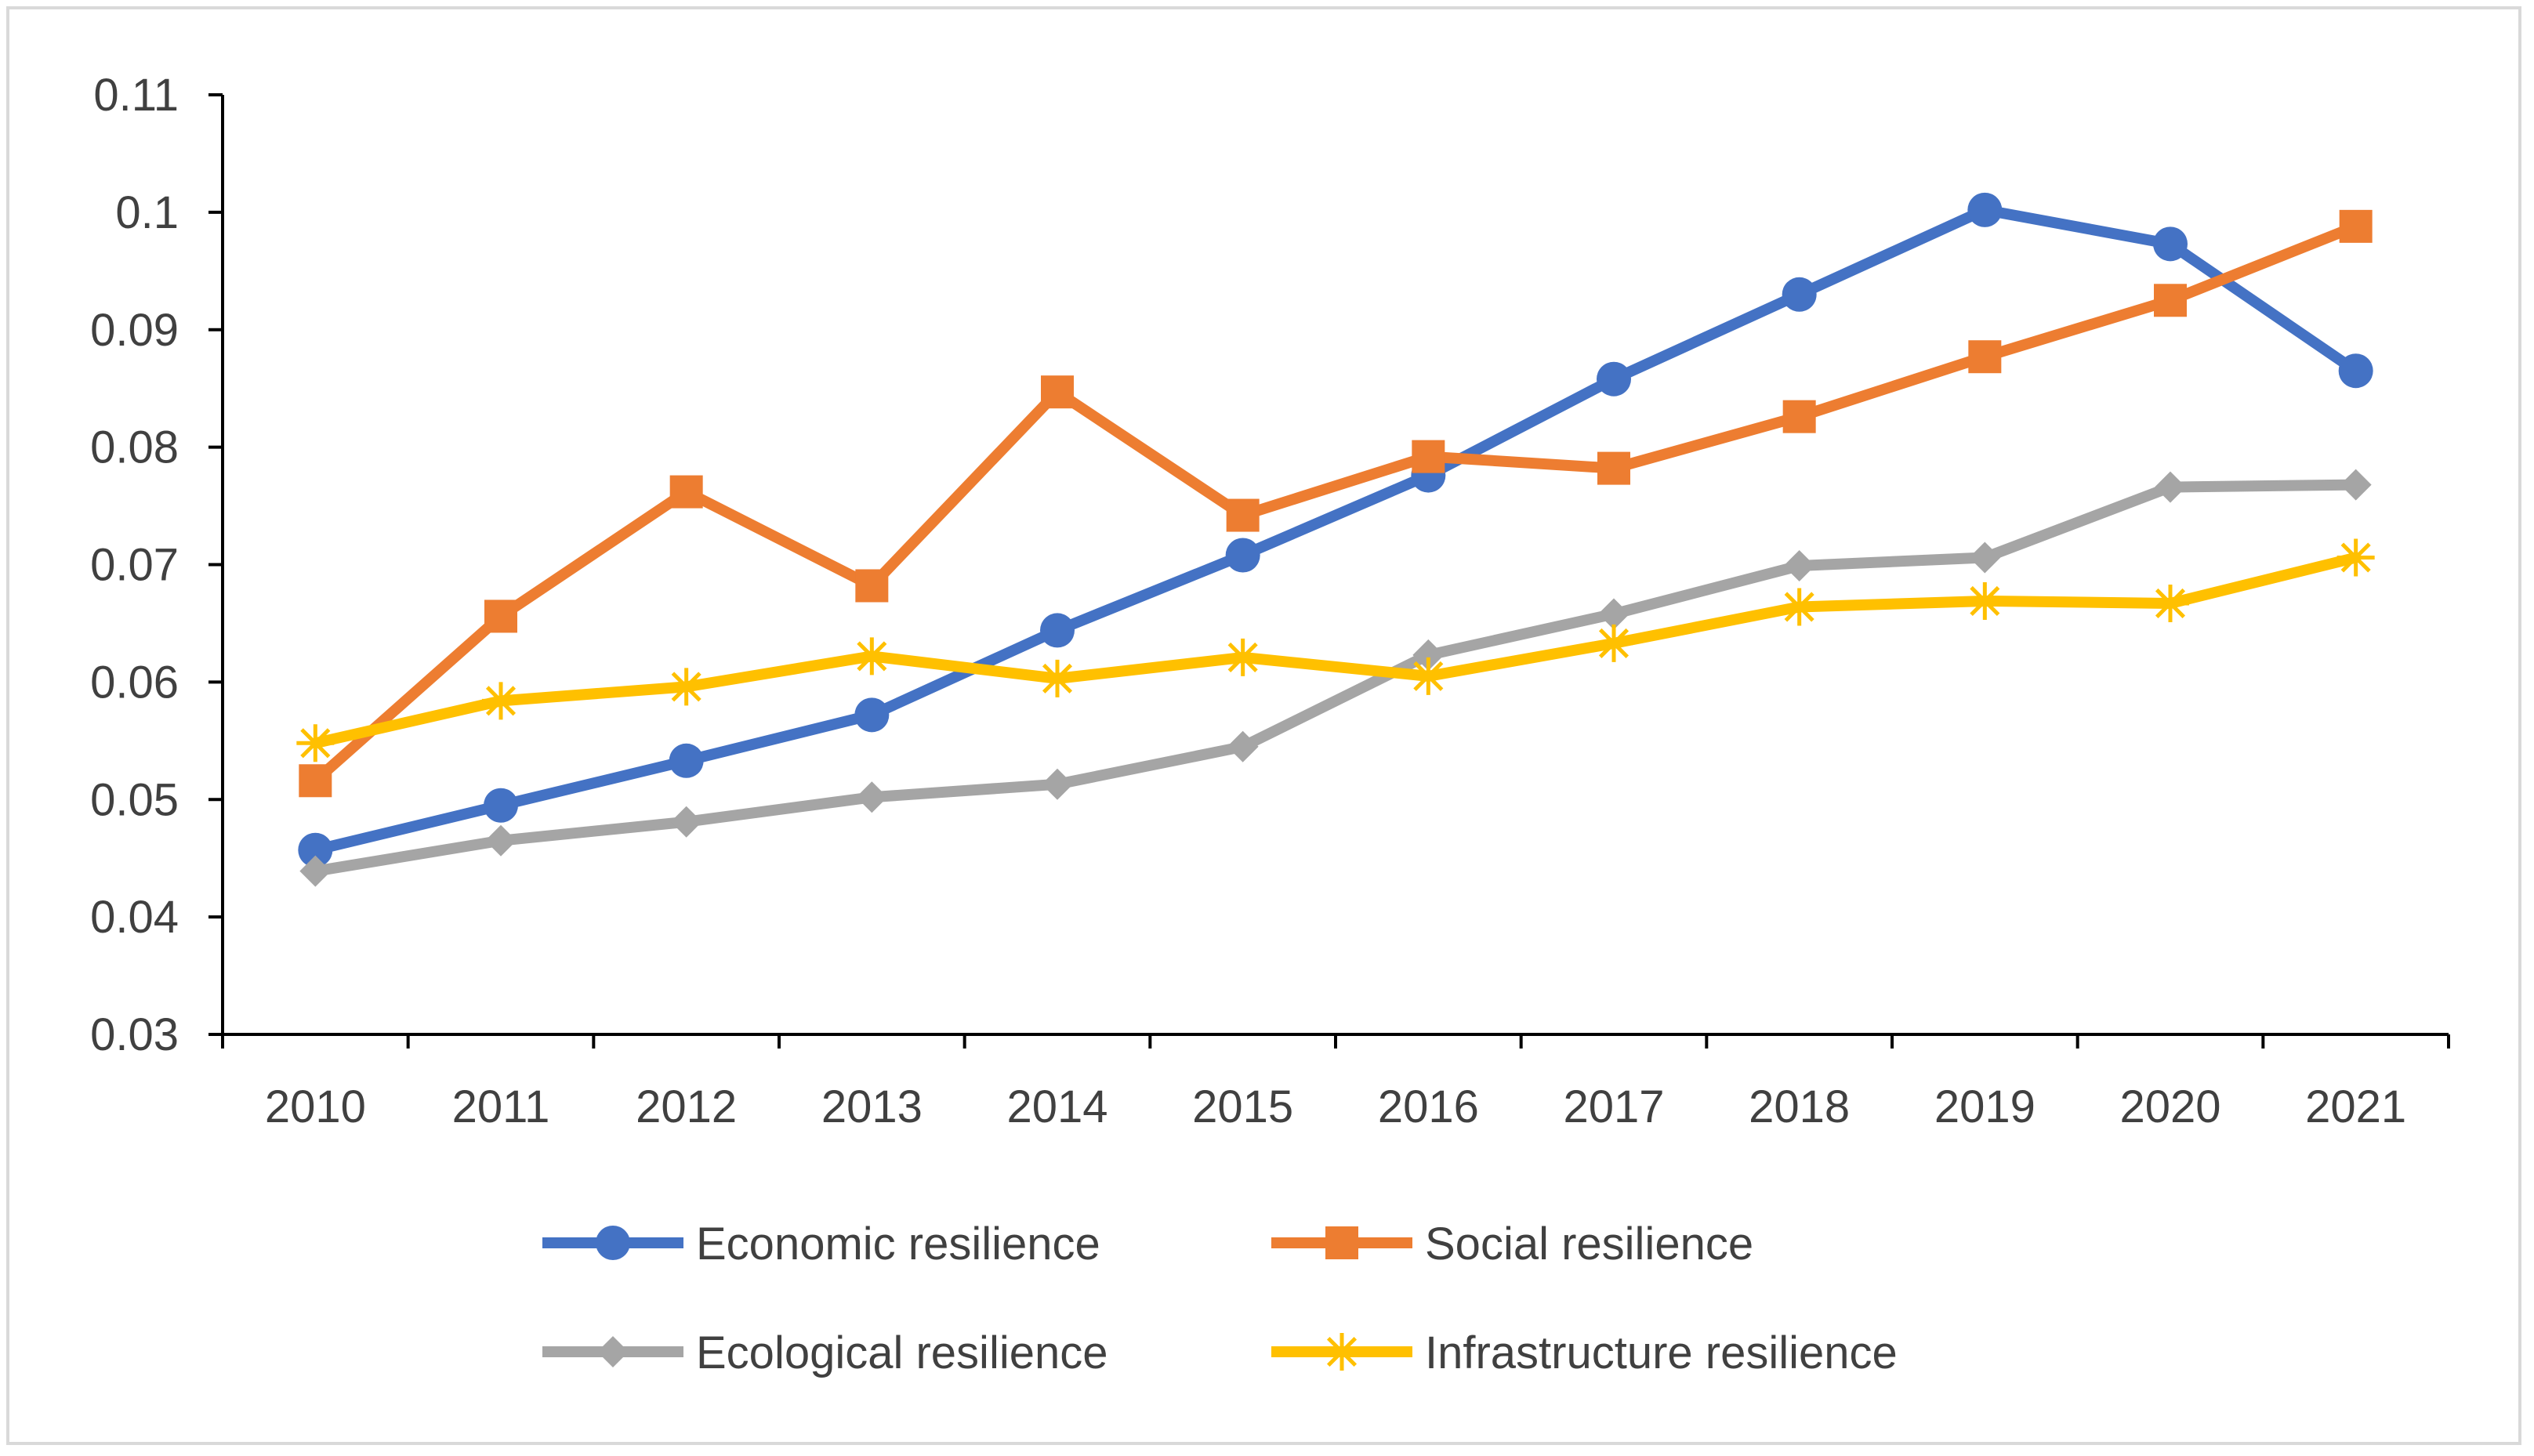 The image size is (2534, 1456). What do you see at coordinates (1242, 1106) in the screenshot?
I see `x-tick-label: 2015` at bounding box center [1242, 1106].